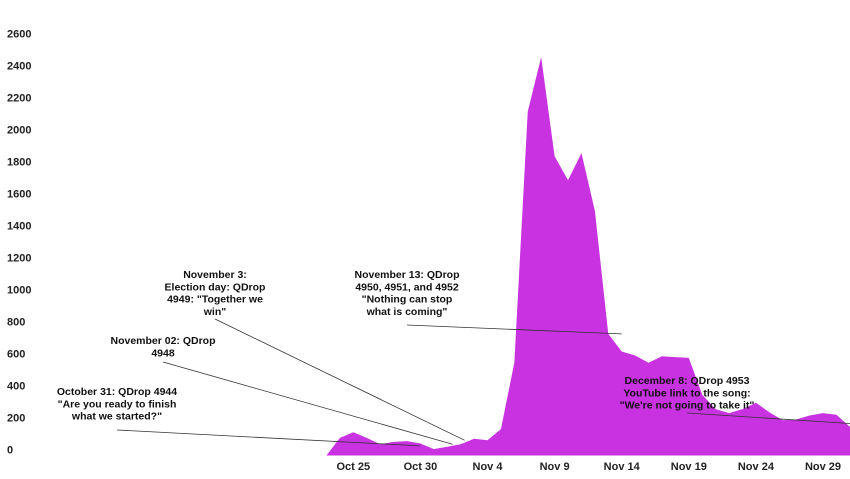 This screenshot has width=850, height=479. I want to click on y-tick-label: 1600, so click(19, 195).